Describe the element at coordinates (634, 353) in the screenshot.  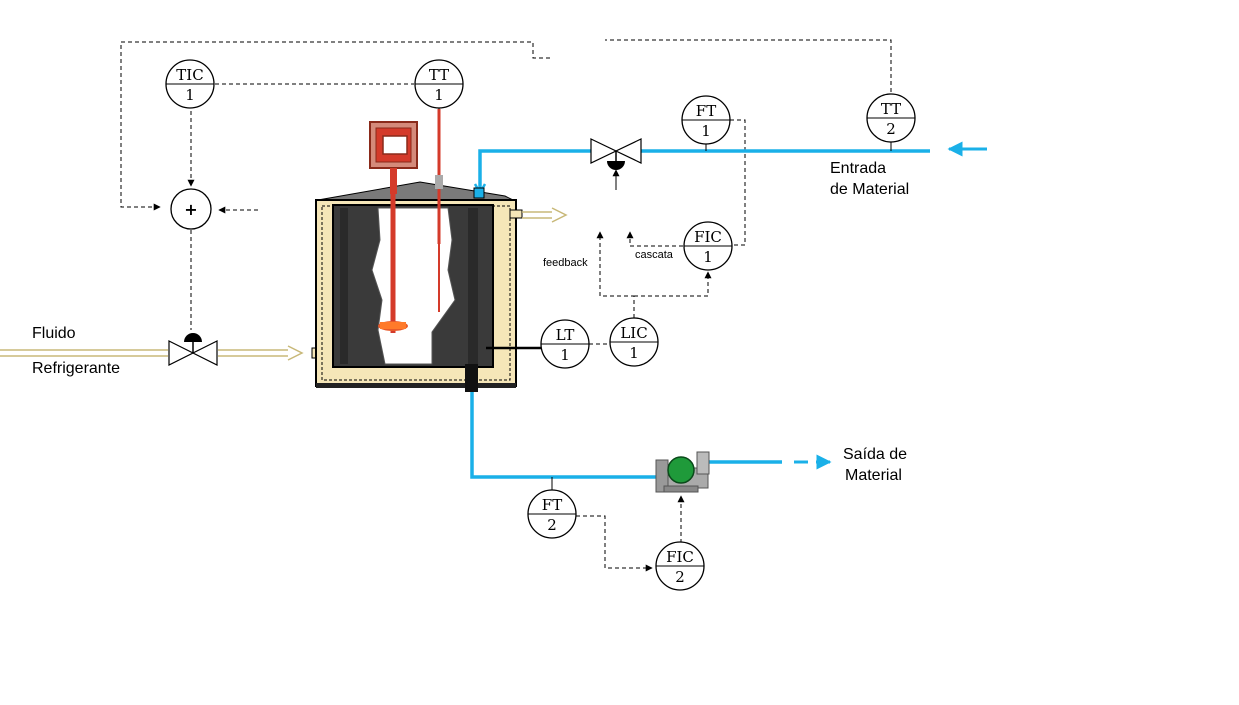
I see `lic1-num: 1` at that location.